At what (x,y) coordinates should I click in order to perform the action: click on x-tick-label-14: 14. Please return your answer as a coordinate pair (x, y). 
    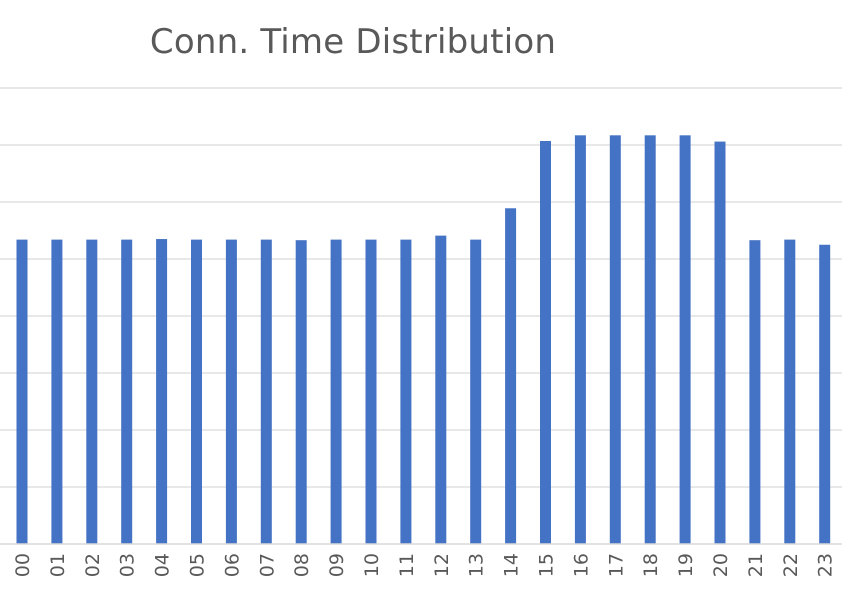
    Looking at the image, I should click on (512, 565).